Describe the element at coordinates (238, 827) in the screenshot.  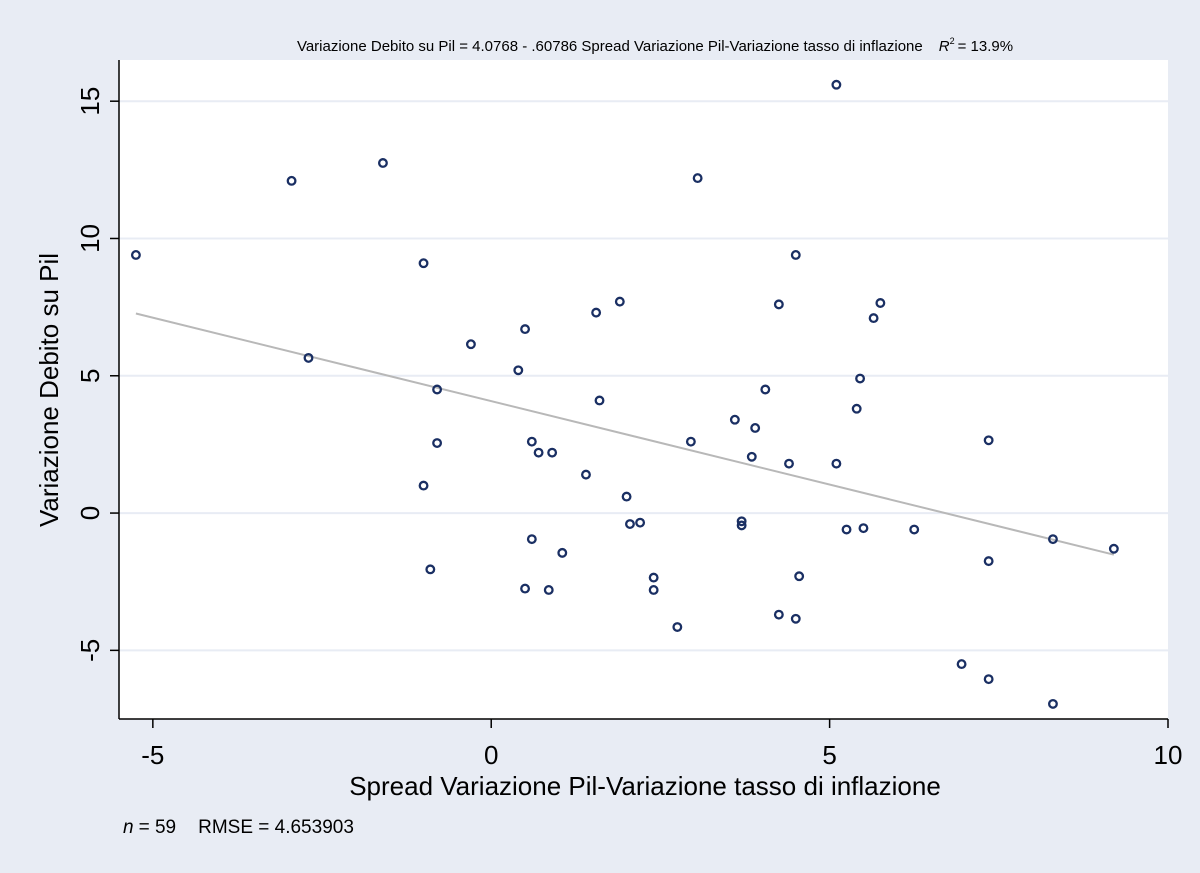
I see `footer-stats: n = 59 RMSE = 4.653903` at that location.